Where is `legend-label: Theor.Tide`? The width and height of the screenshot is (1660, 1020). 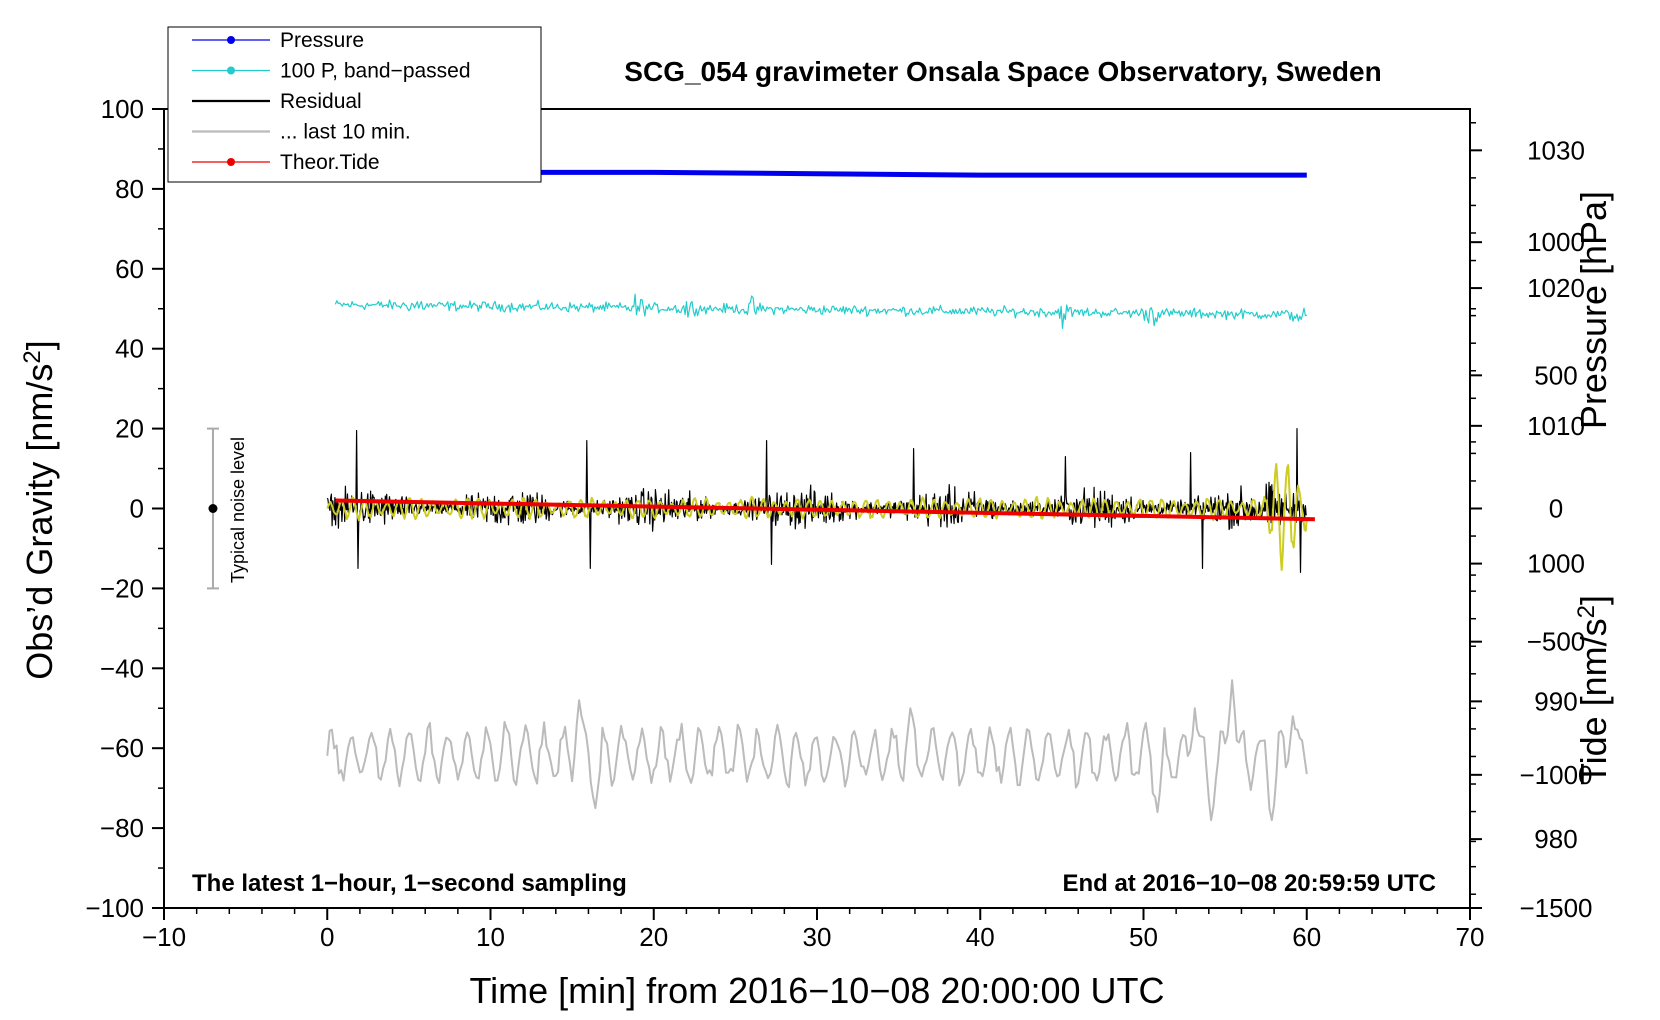 legend-label: Theor.Tide is located at coordinates (330, 162).